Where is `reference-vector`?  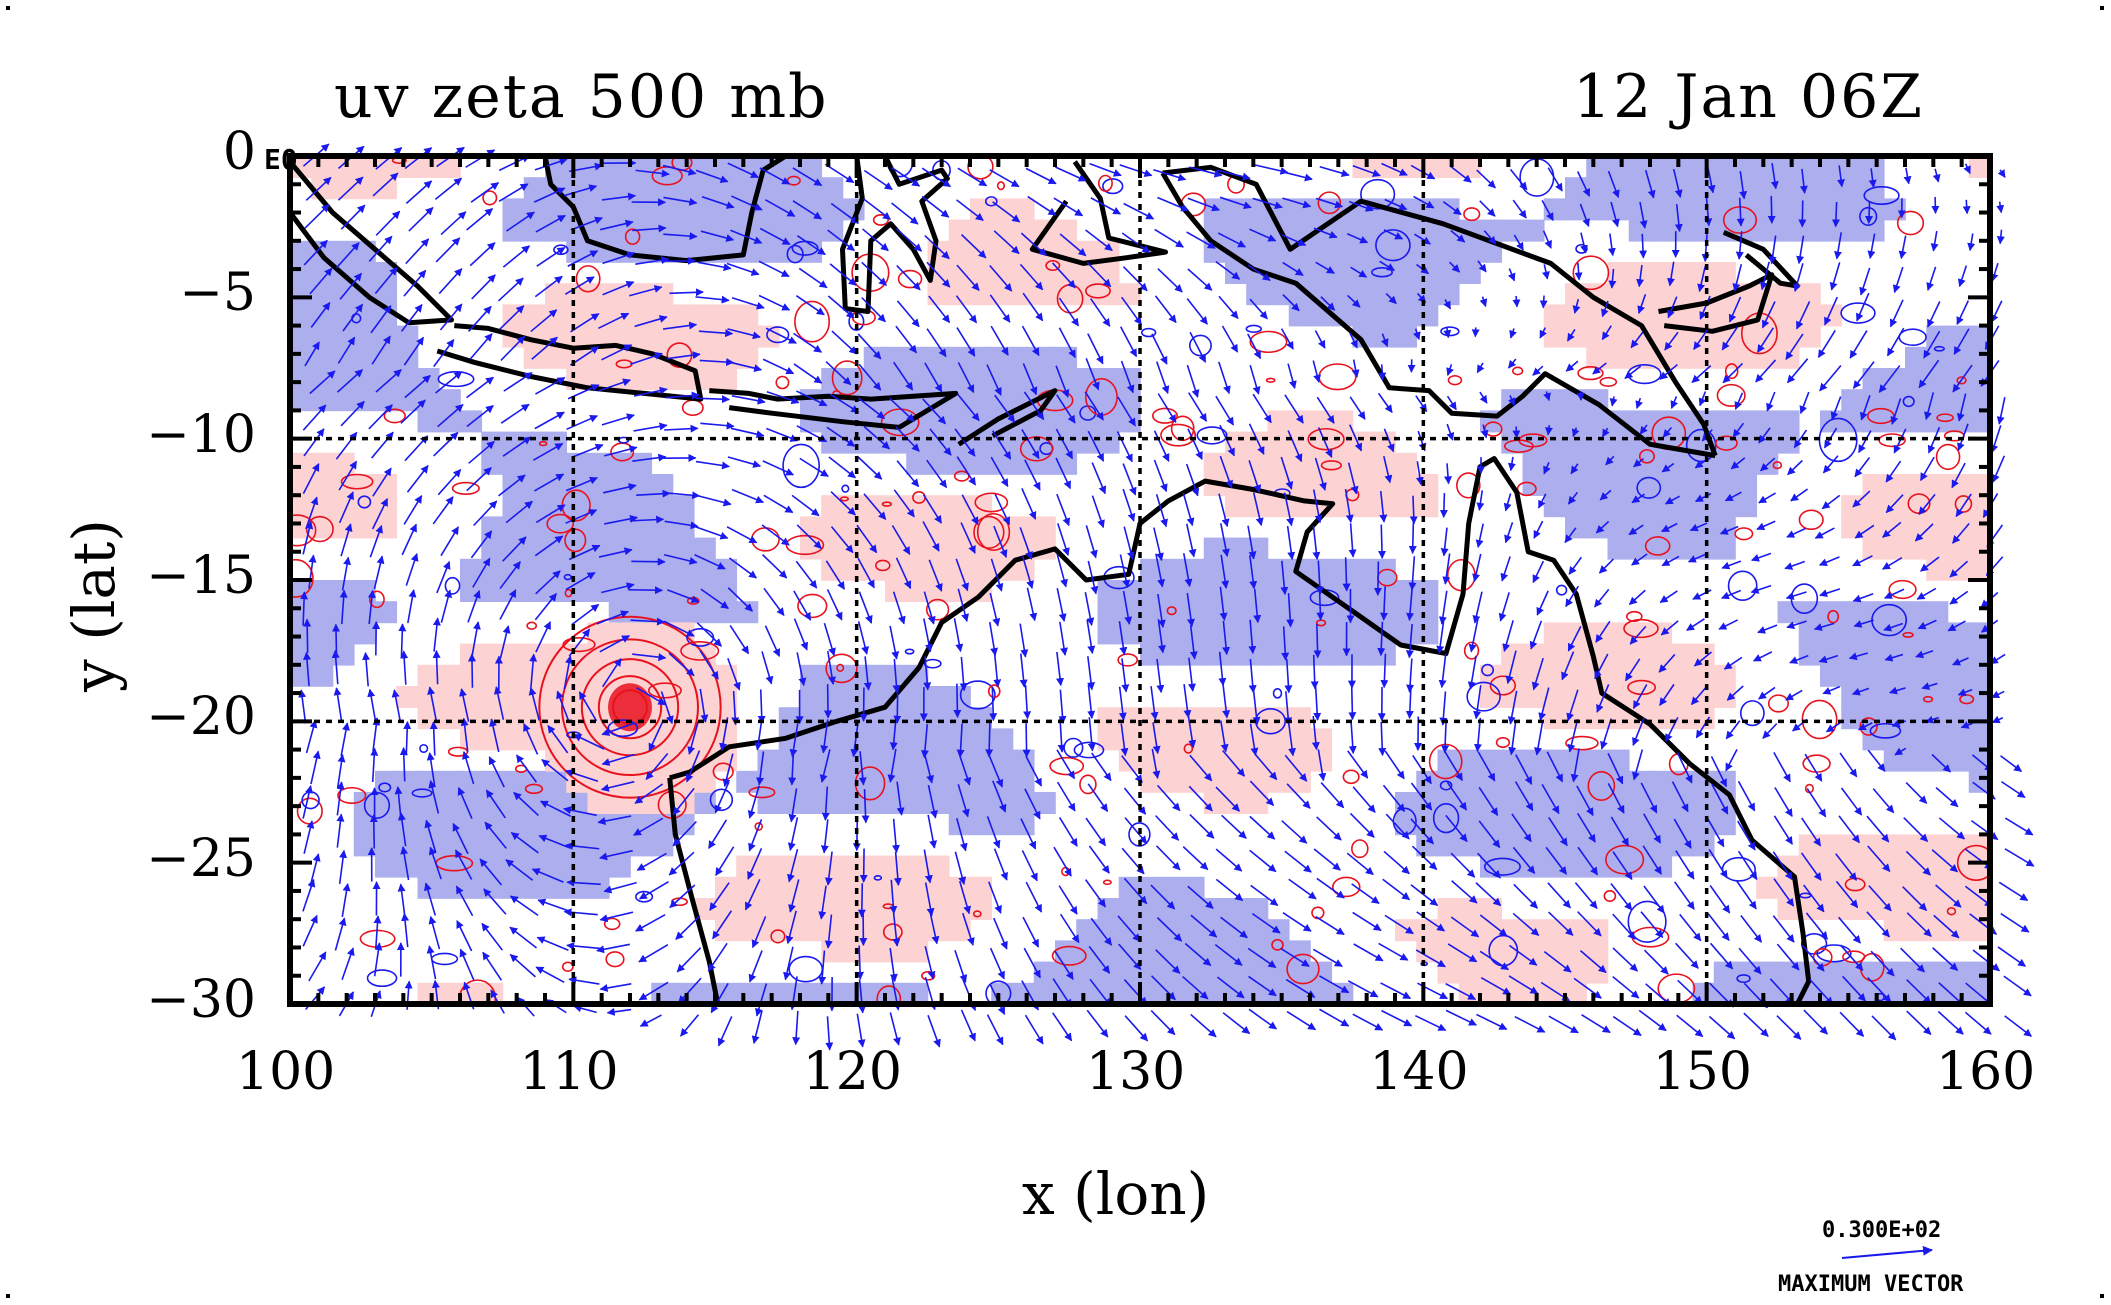
reference-vector is located at coordinates (1887, 1252).